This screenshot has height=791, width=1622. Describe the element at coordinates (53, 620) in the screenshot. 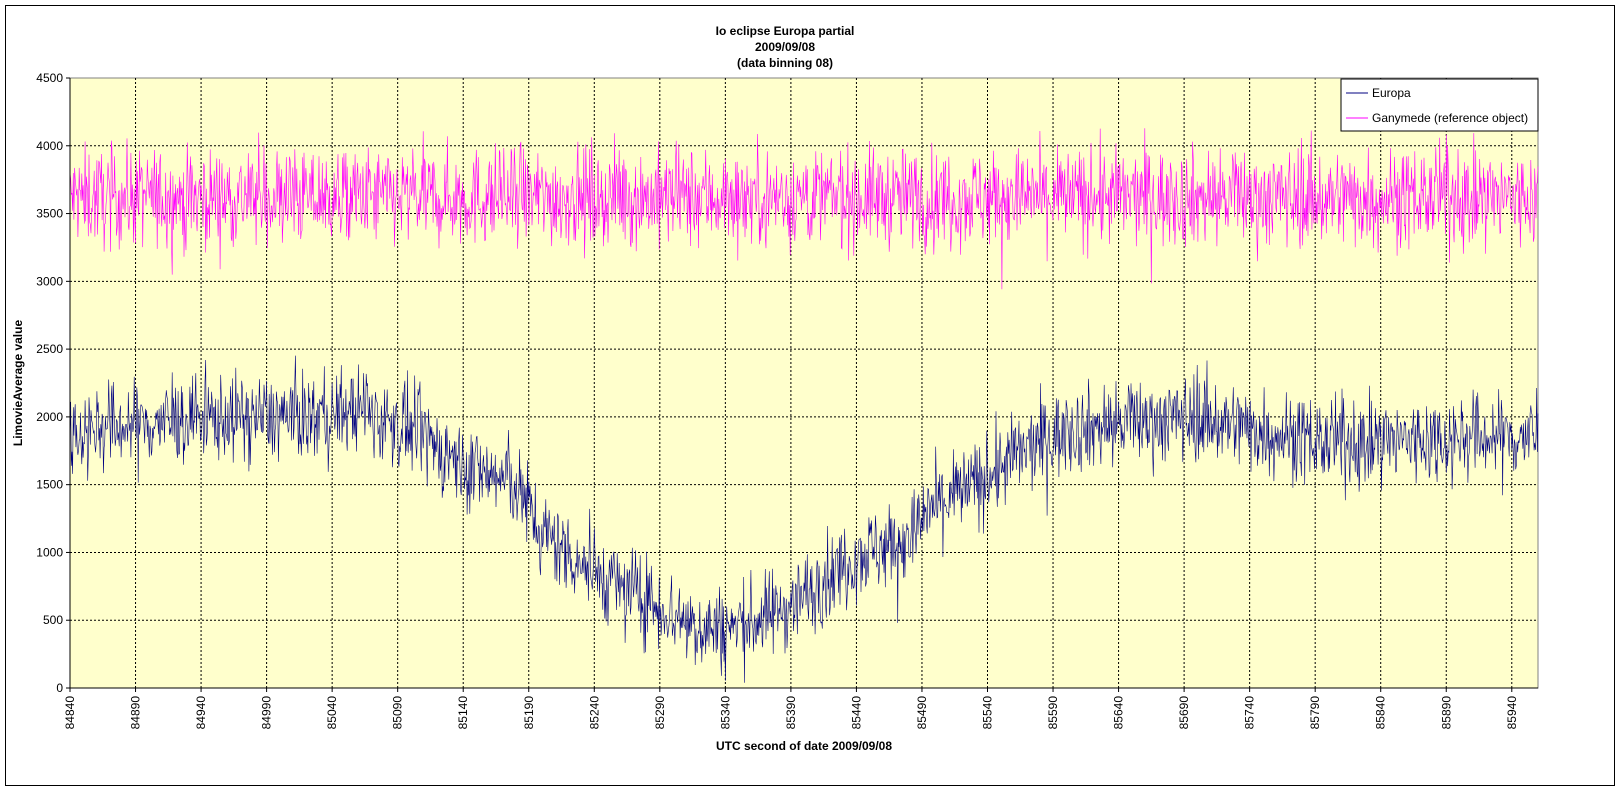

I see `y-tick-label: 500` at that location.